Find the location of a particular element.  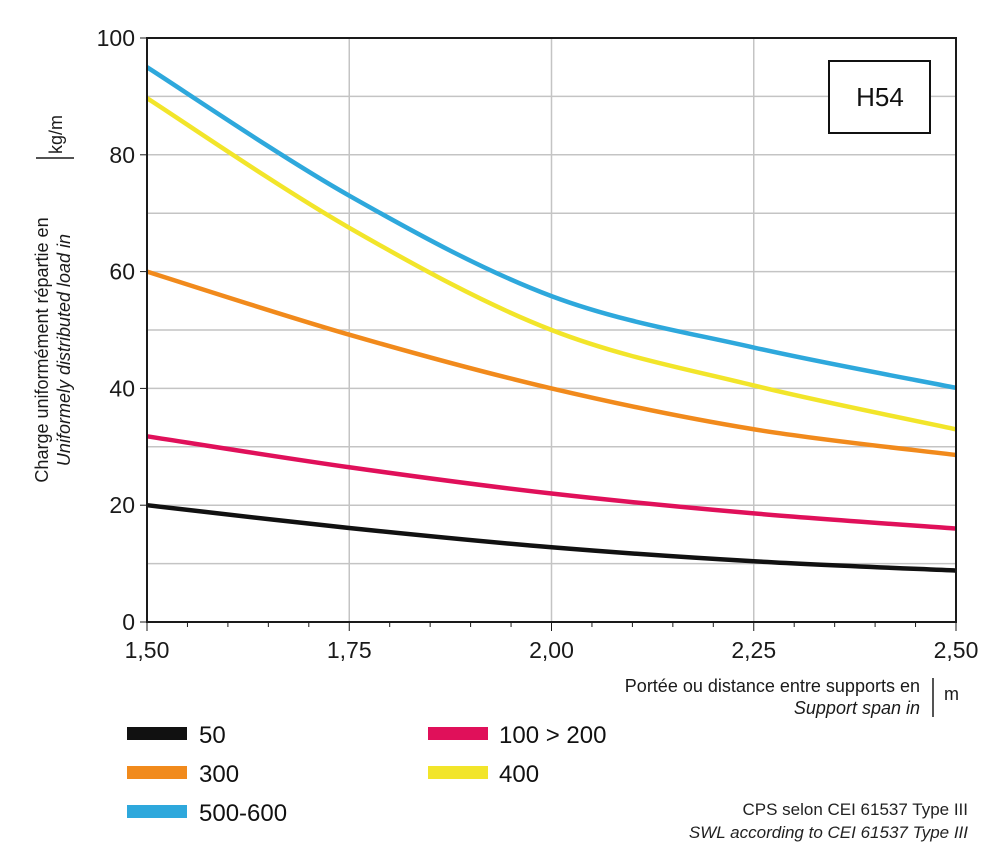

x-tick-label: 2,00 is located at coordinates (551, 650).